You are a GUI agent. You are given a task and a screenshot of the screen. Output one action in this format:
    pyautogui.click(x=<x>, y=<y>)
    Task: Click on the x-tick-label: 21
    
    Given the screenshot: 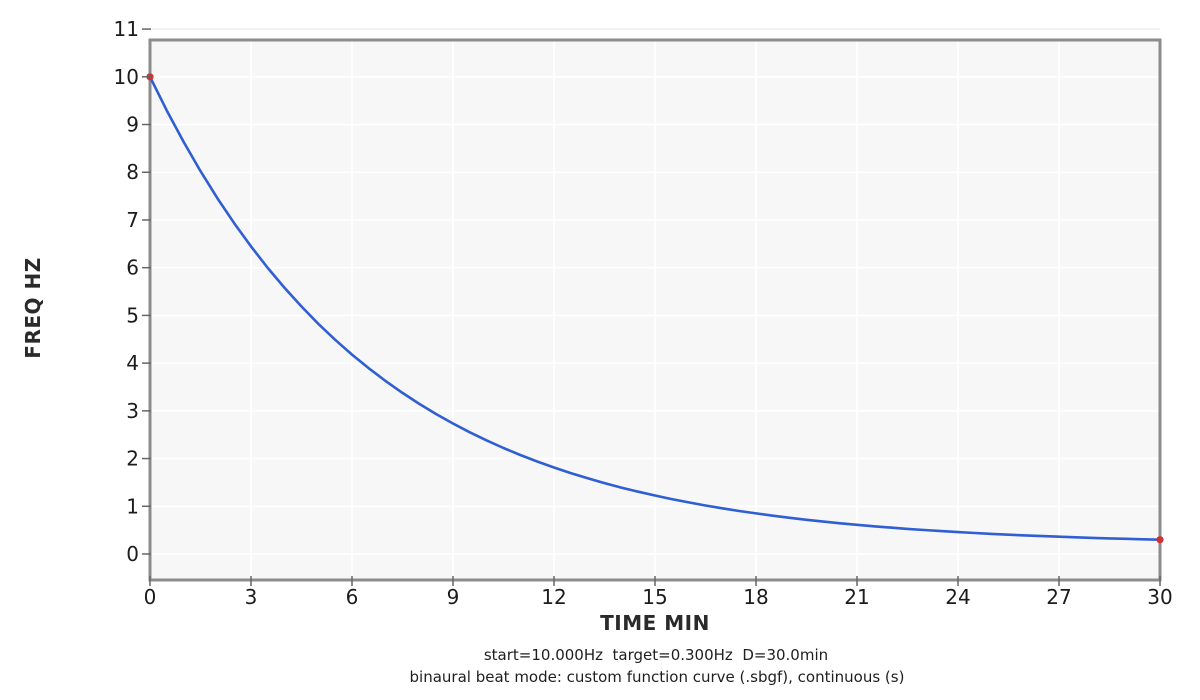 What is the action you would take?
    pyautogui.click(x=856, y=597)
    